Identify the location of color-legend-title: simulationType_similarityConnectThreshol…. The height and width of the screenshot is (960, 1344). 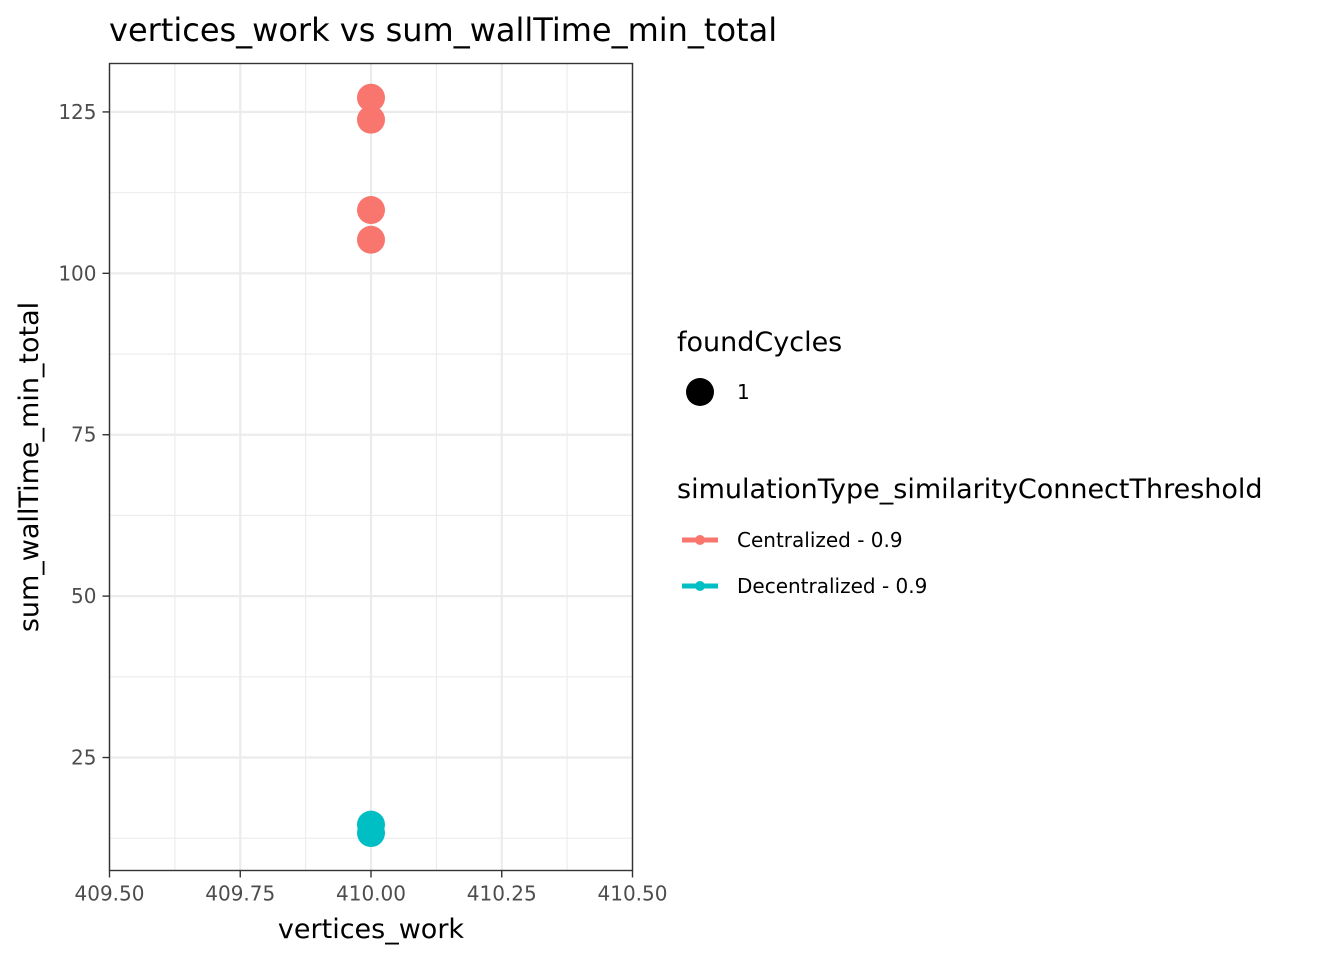
(970, 489).